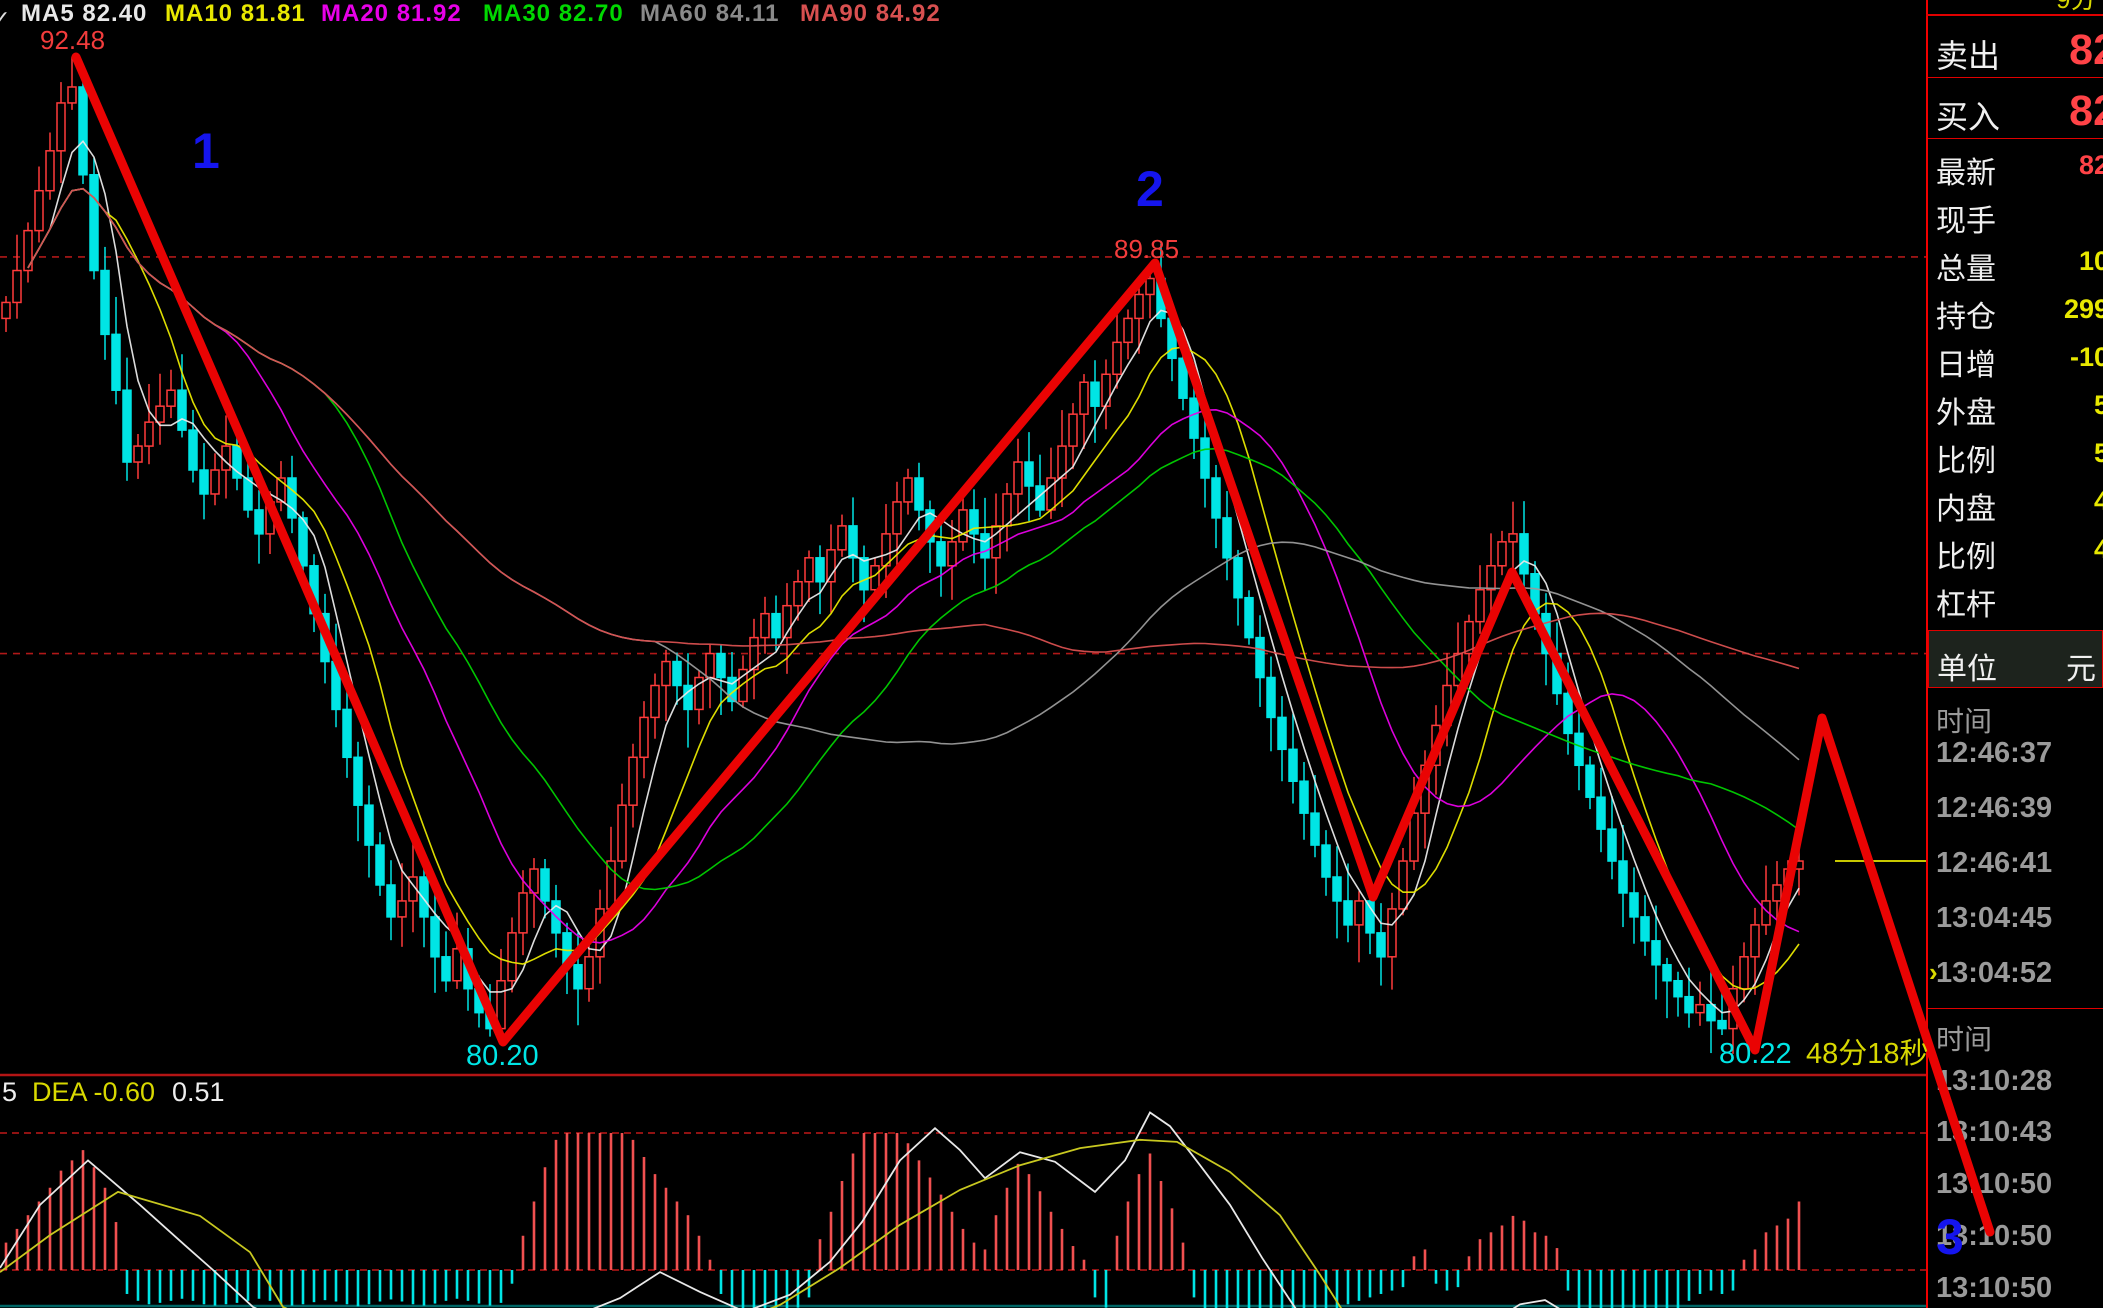 This screenshot has height=1308, width=2103. I want to click on unit-value: 元, so click(2081, 669).